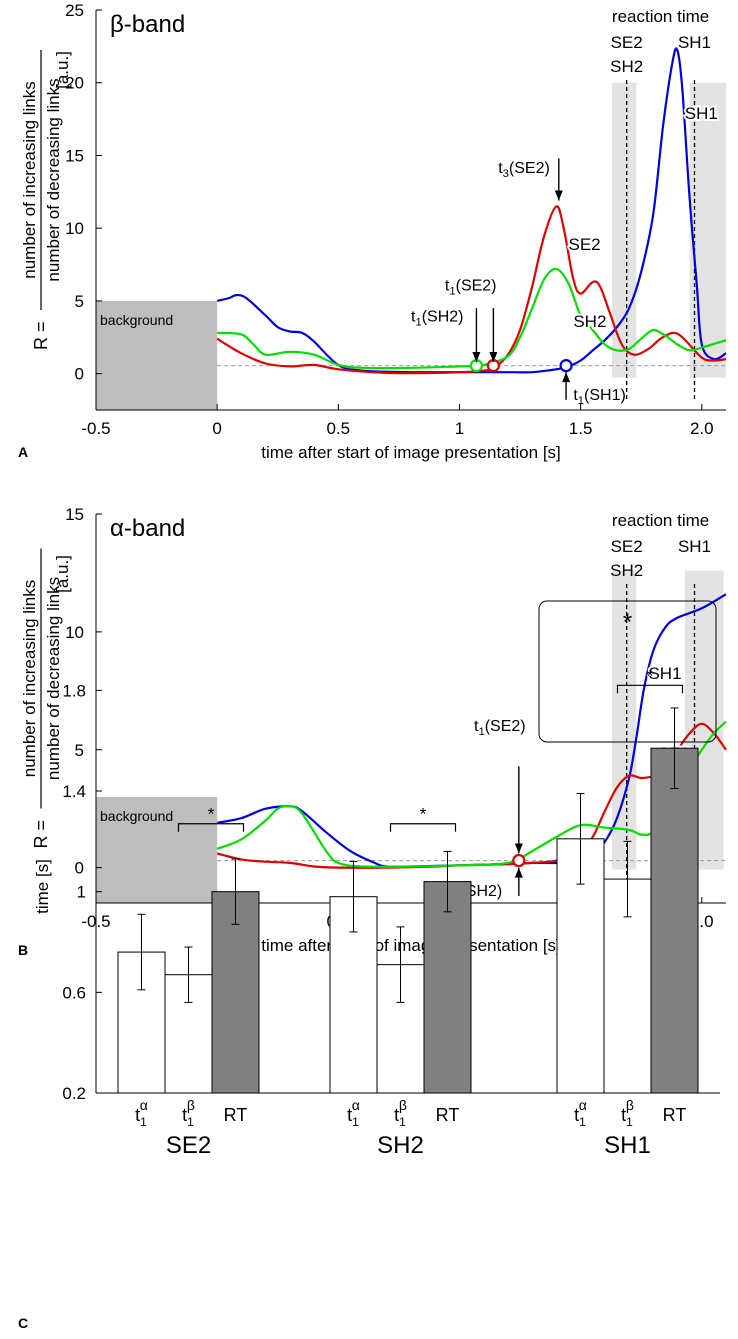 The height and width of the screenshot is (1339, 738). What do you see at coordinates (626, 66) in the screenshot?
I see `panel-a-rt-label: SH2` at bounding box center [626, 66].